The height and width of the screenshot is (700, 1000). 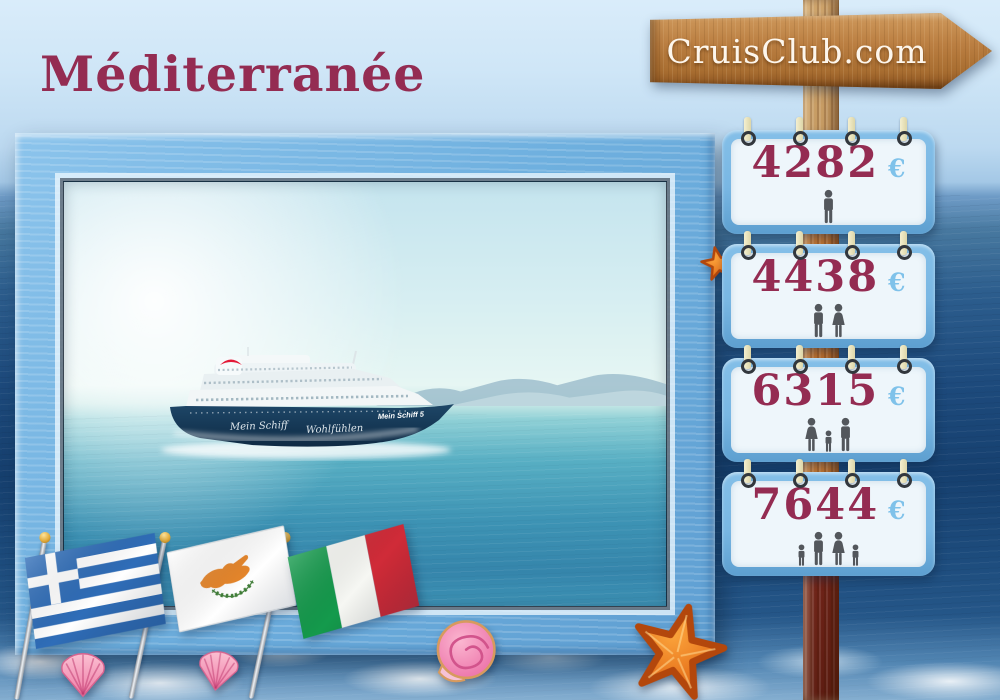 What do you see at coordinates (231, 579) in the screenshot?
I see `cyprus-flag-icon` at bounding box center [231, 579].